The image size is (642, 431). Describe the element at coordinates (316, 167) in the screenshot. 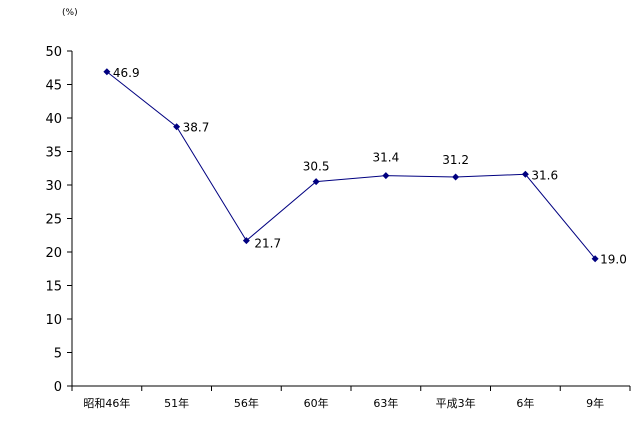

I see `data-label: 30.5` at that location.